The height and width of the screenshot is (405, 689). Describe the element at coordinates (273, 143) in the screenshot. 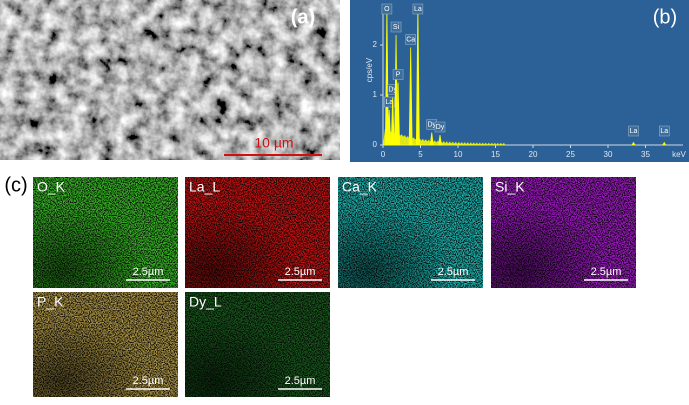

I see `scale-bar-label: 10 µm` at that location.